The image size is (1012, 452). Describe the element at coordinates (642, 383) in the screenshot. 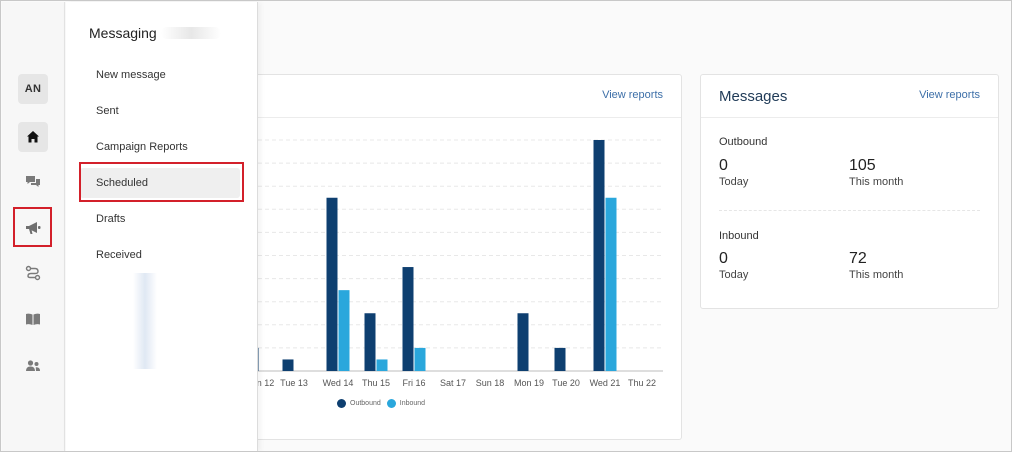

I see `x-tick-label: Thu 22` at that location.